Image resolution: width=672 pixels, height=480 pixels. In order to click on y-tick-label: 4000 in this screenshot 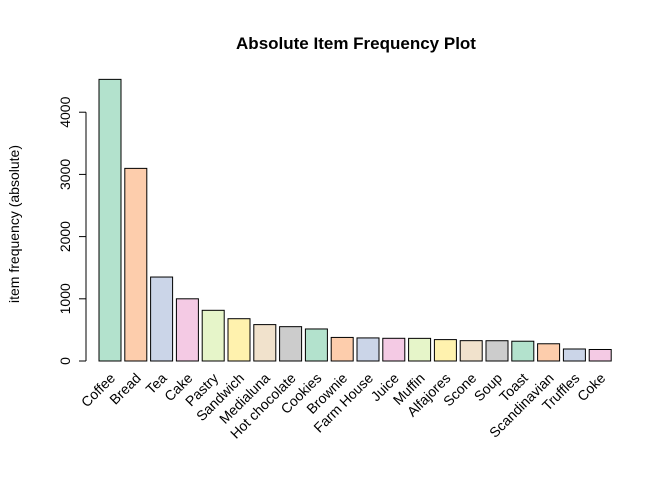, I will do `click(65, 111)`.